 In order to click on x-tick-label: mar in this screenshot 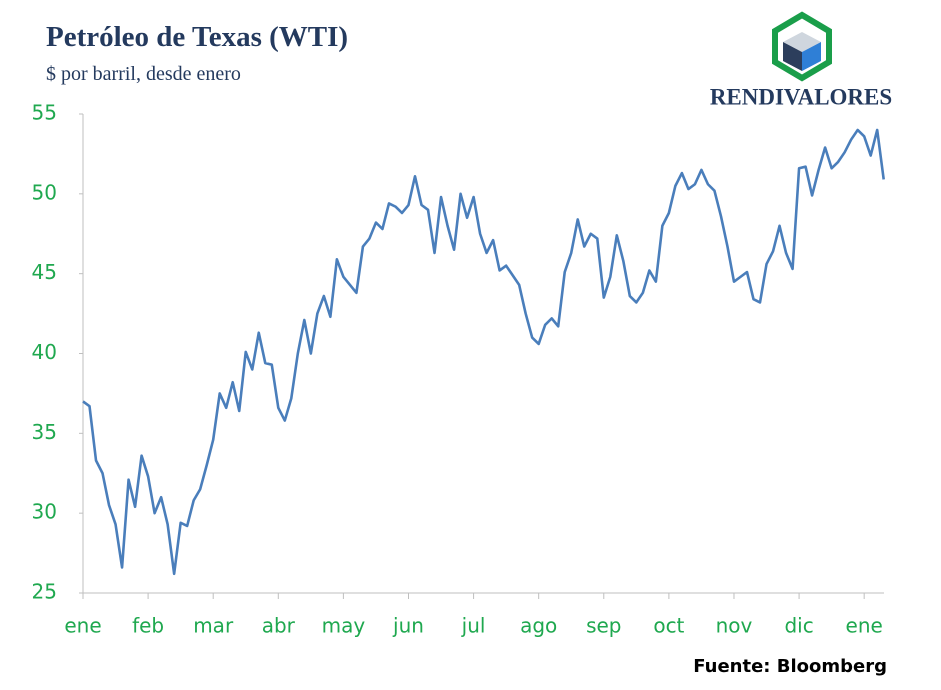, I will do `click(213, 626)`.